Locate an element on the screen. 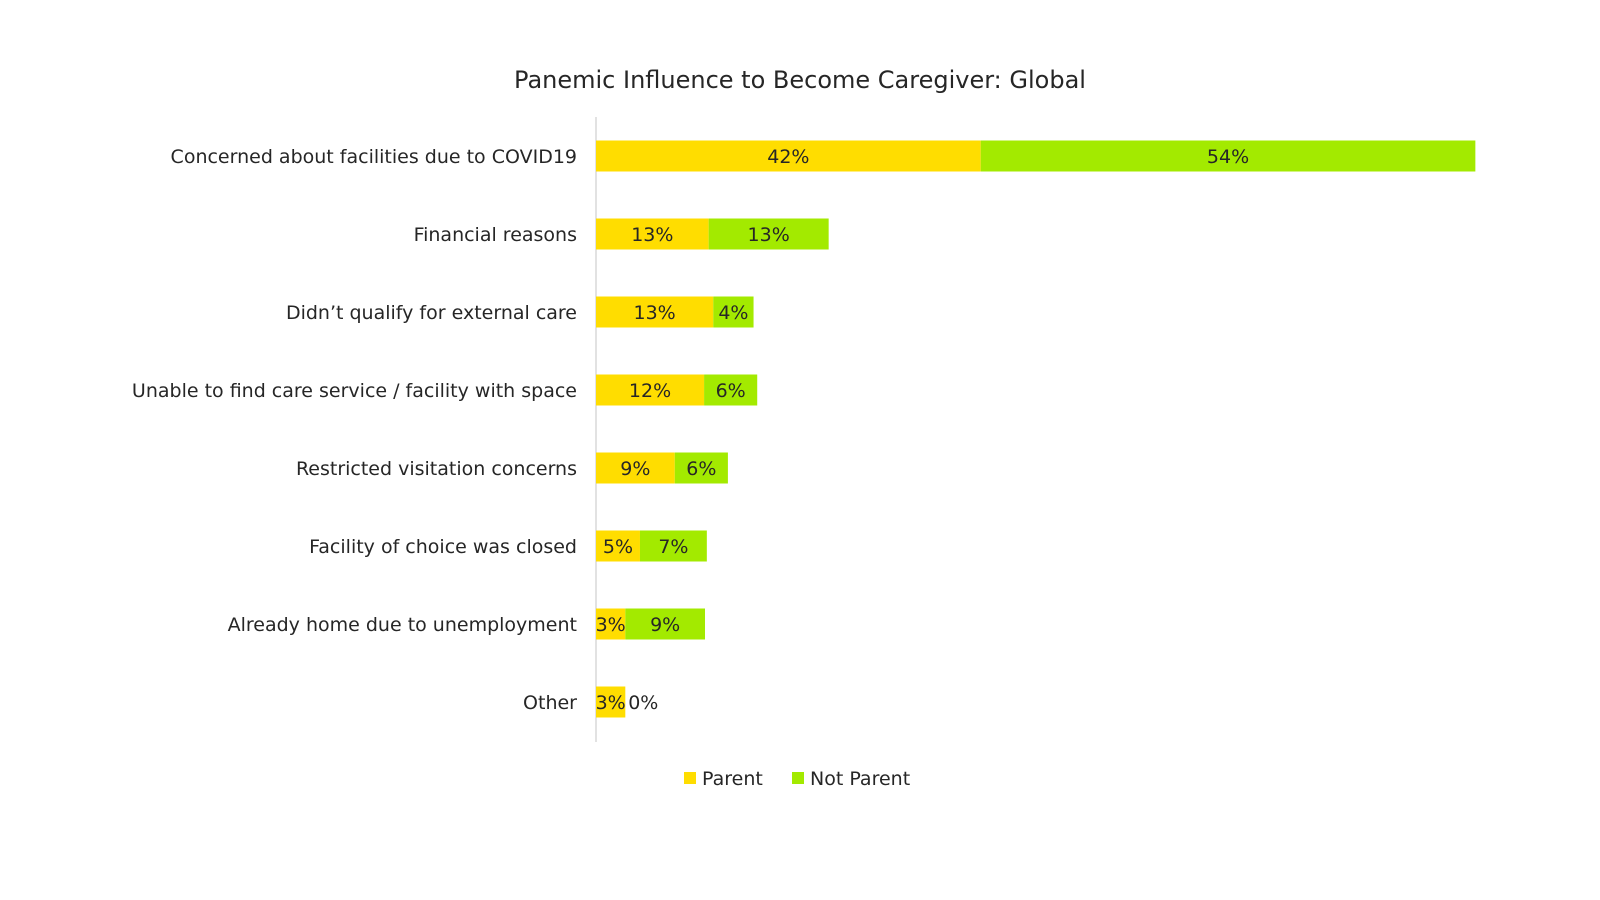  data-label: 7% is located at coordinates (673, 547).